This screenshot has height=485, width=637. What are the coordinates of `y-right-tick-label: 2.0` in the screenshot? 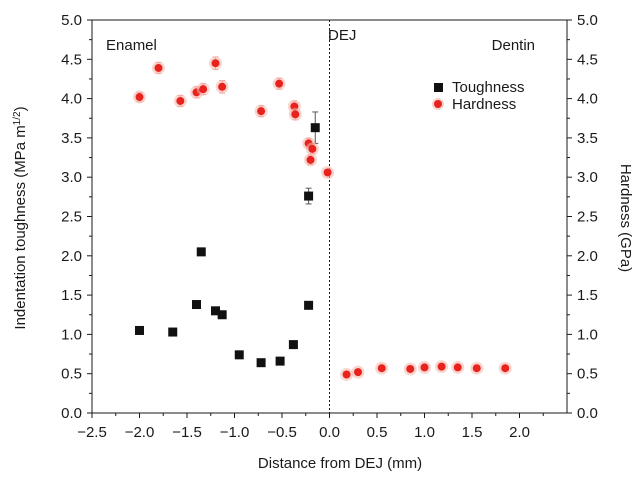 It's located at (587, 256).